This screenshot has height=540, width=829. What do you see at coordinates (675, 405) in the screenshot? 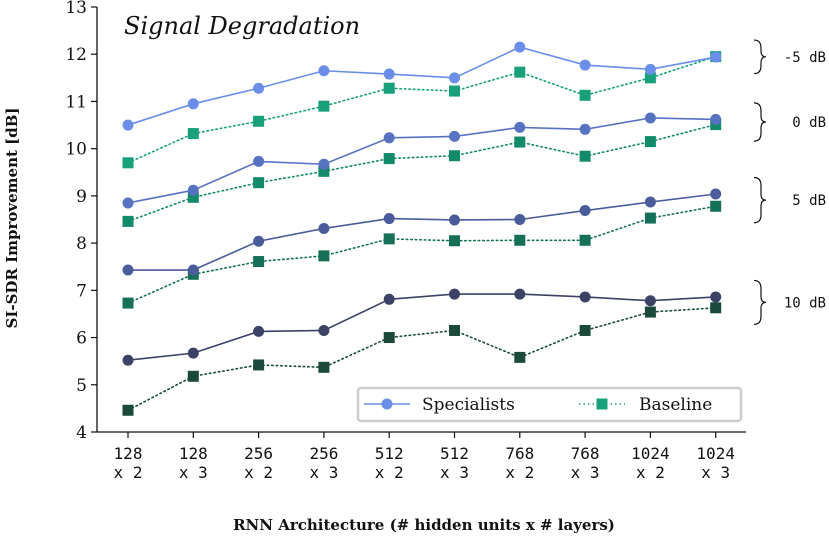
I see `legend-baseline-label: Baseline` at bounding box center [675, 405].